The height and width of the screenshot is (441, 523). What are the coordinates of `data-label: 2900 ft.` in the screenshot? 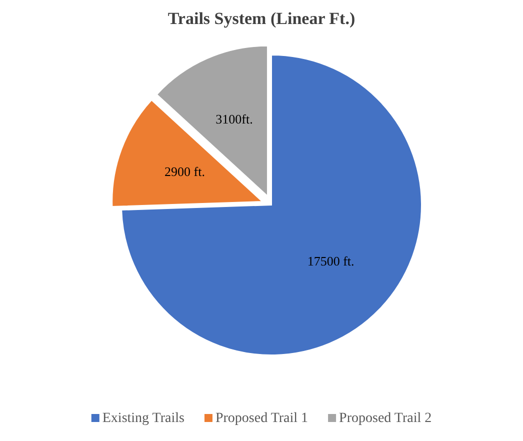 It's located at (184, 171).